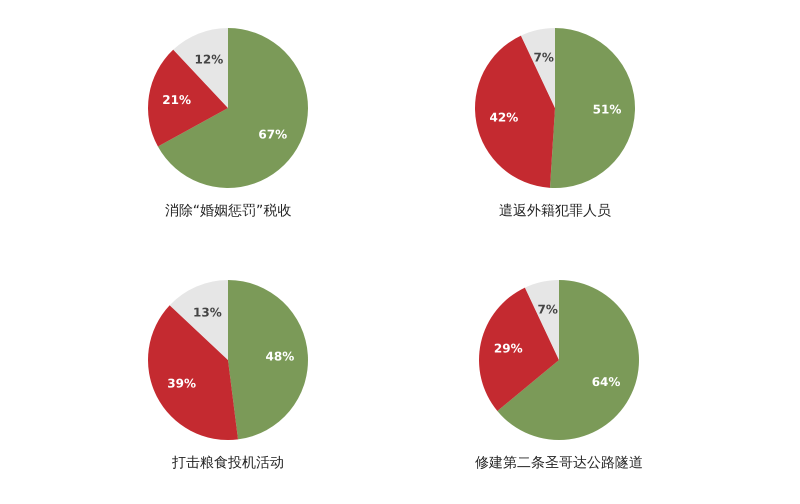  What do you see at coordinates (280, 357) in the screenshot?
I see `data-label: 48%` at bounding box center [280, 357].